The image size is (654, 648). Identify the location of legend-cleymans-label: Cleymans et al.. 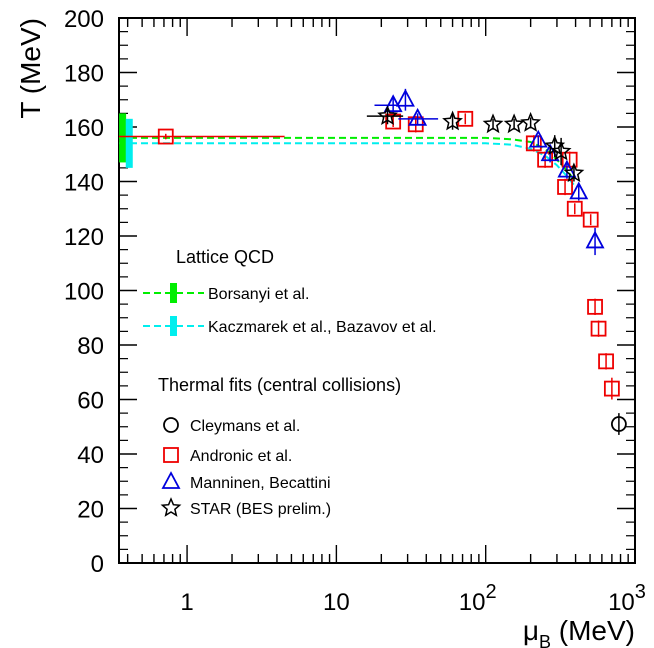
(245, 426).